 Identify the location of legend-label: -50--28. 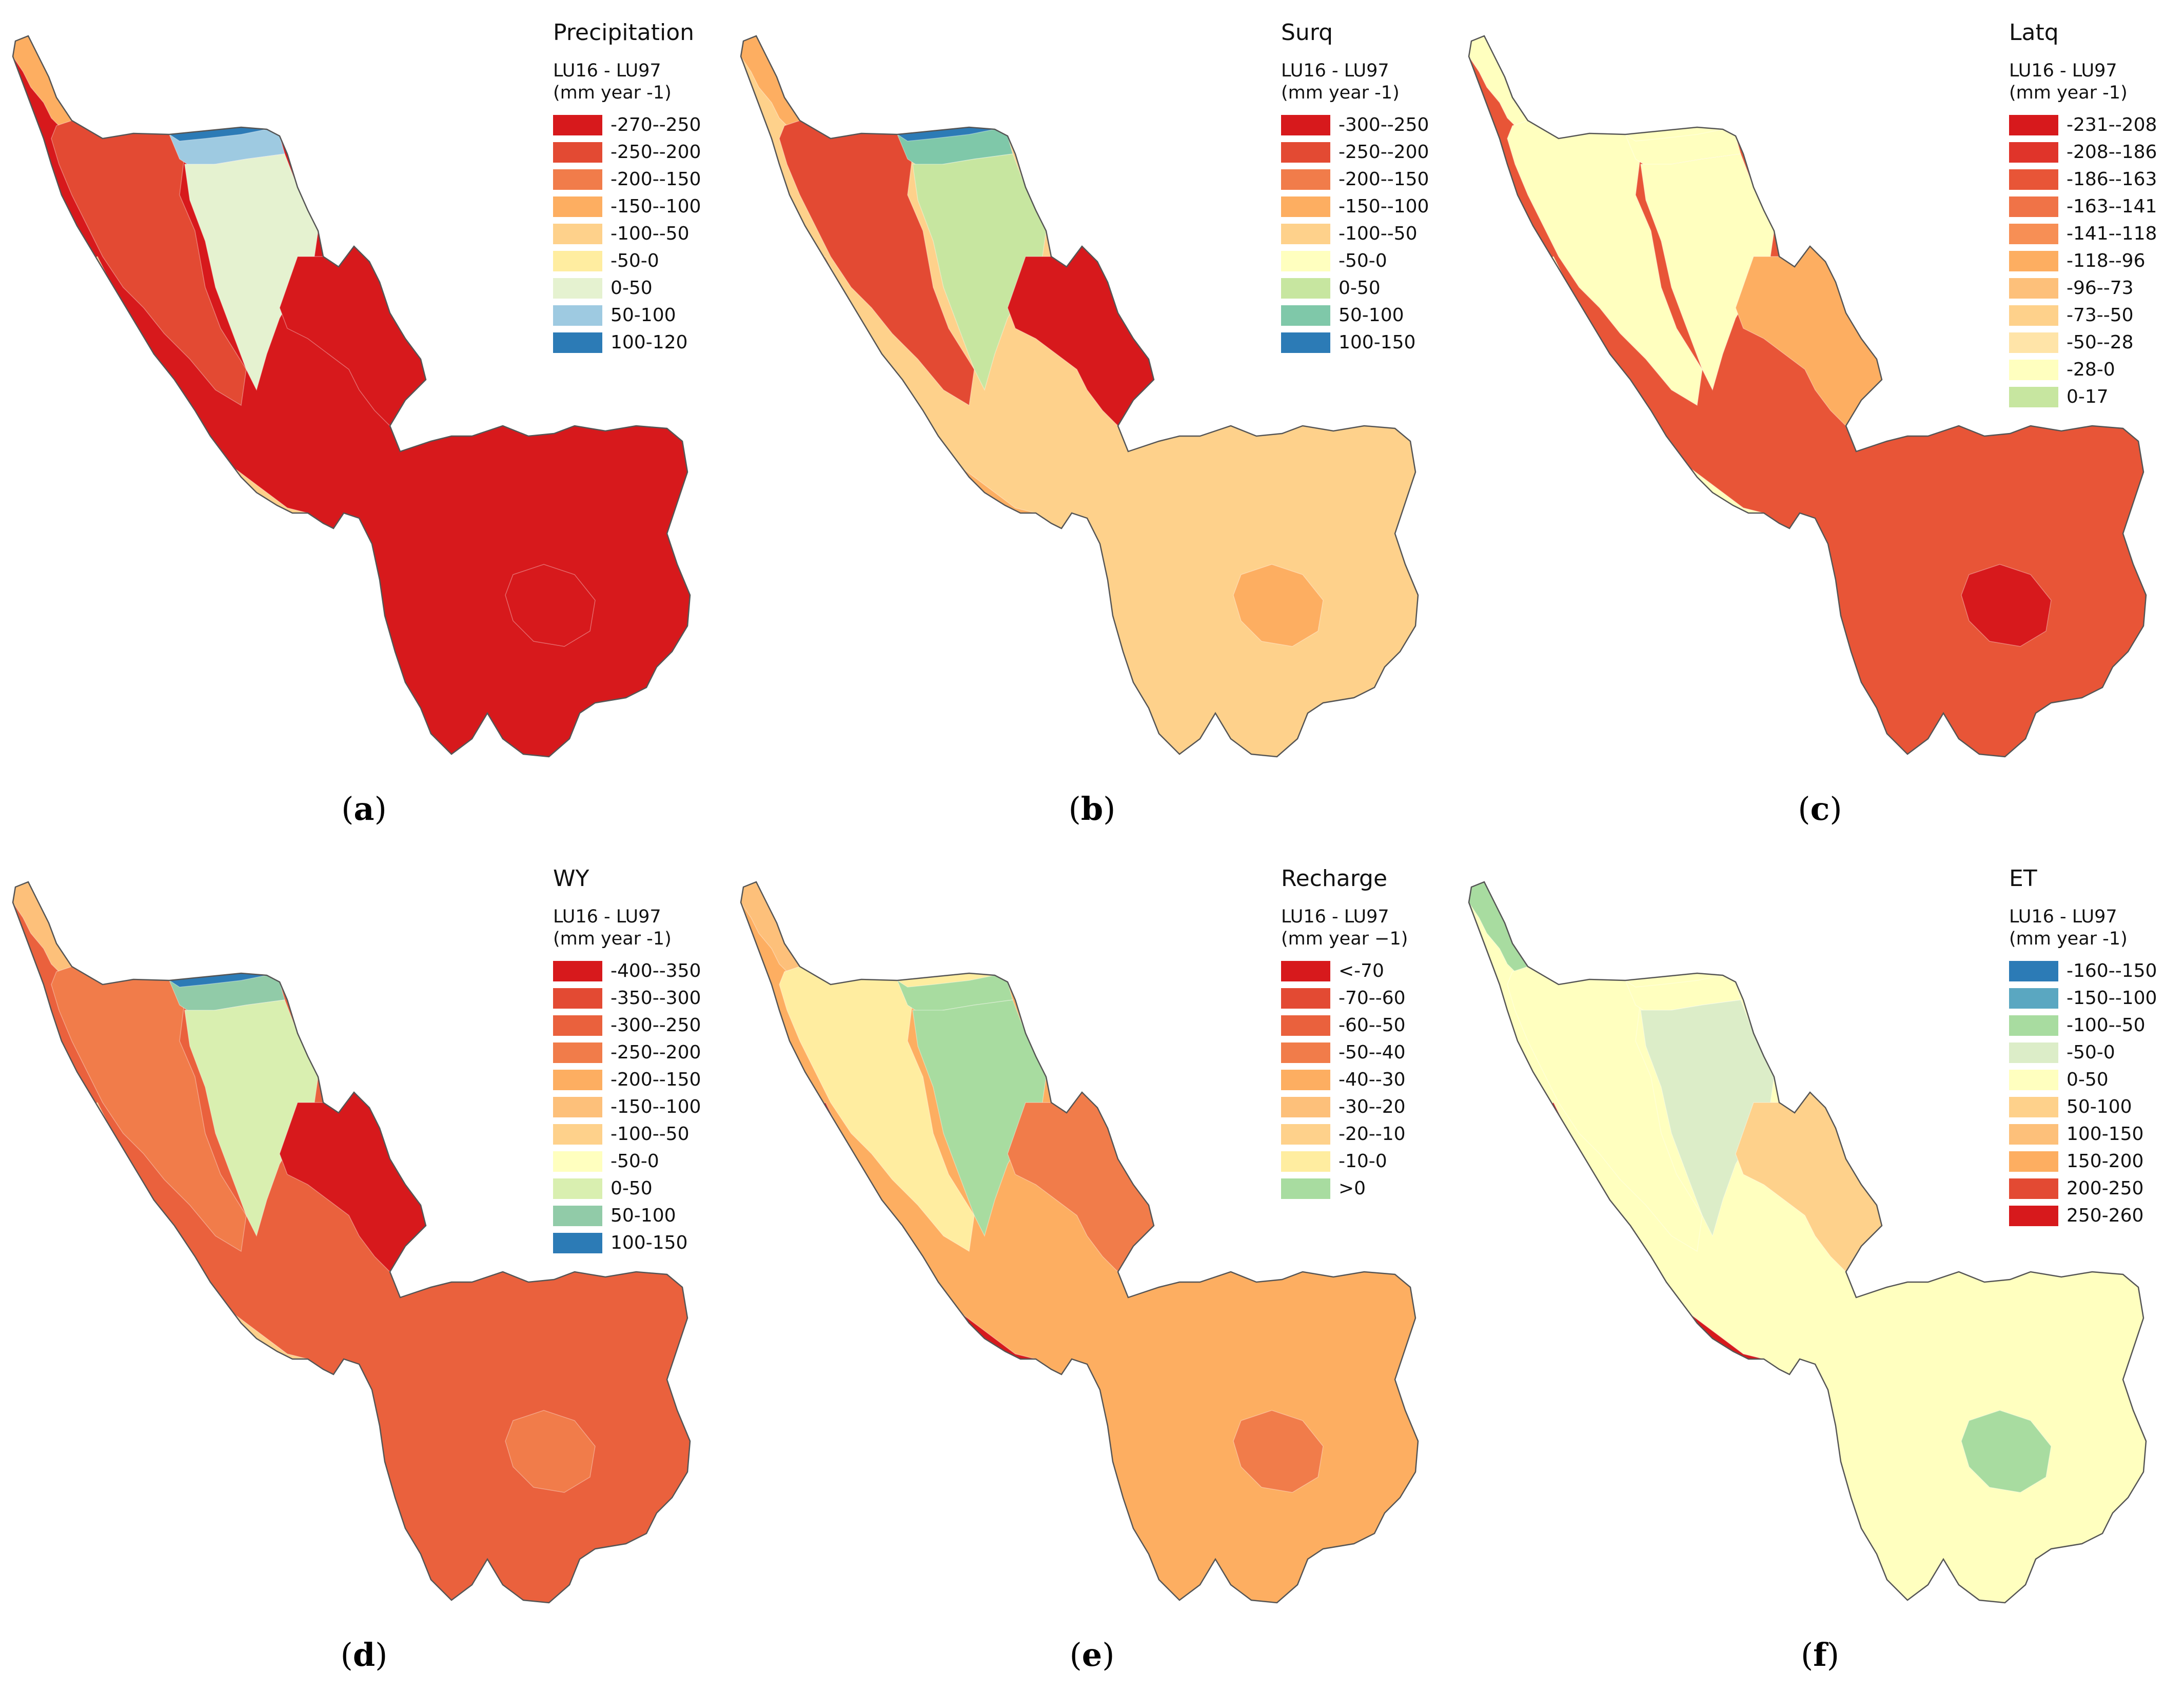
(2100, 342).